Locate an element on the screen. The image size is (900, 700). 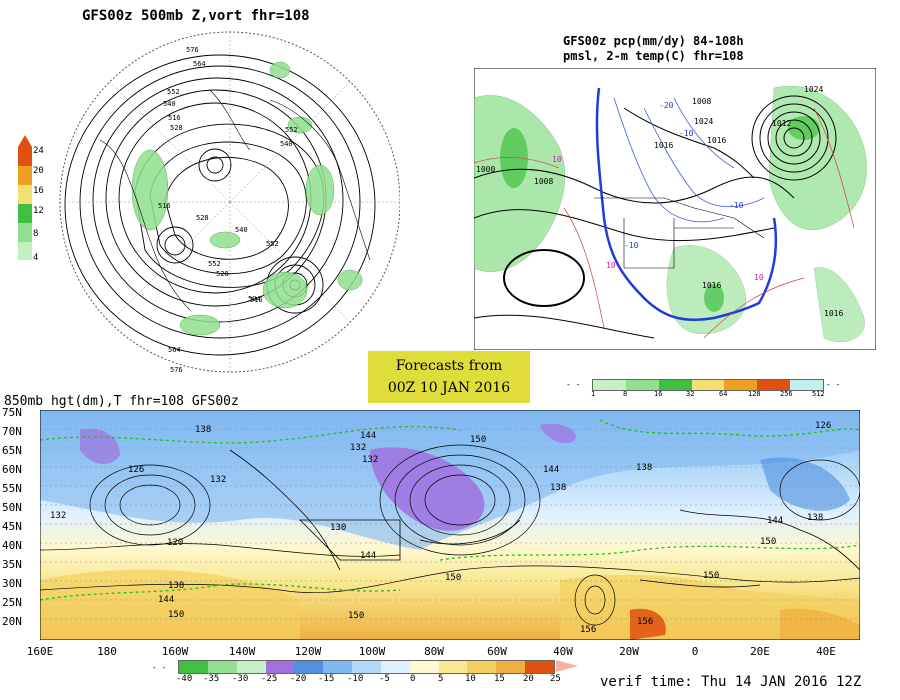
lat-label: 75N is located at coordinates (12, 412).